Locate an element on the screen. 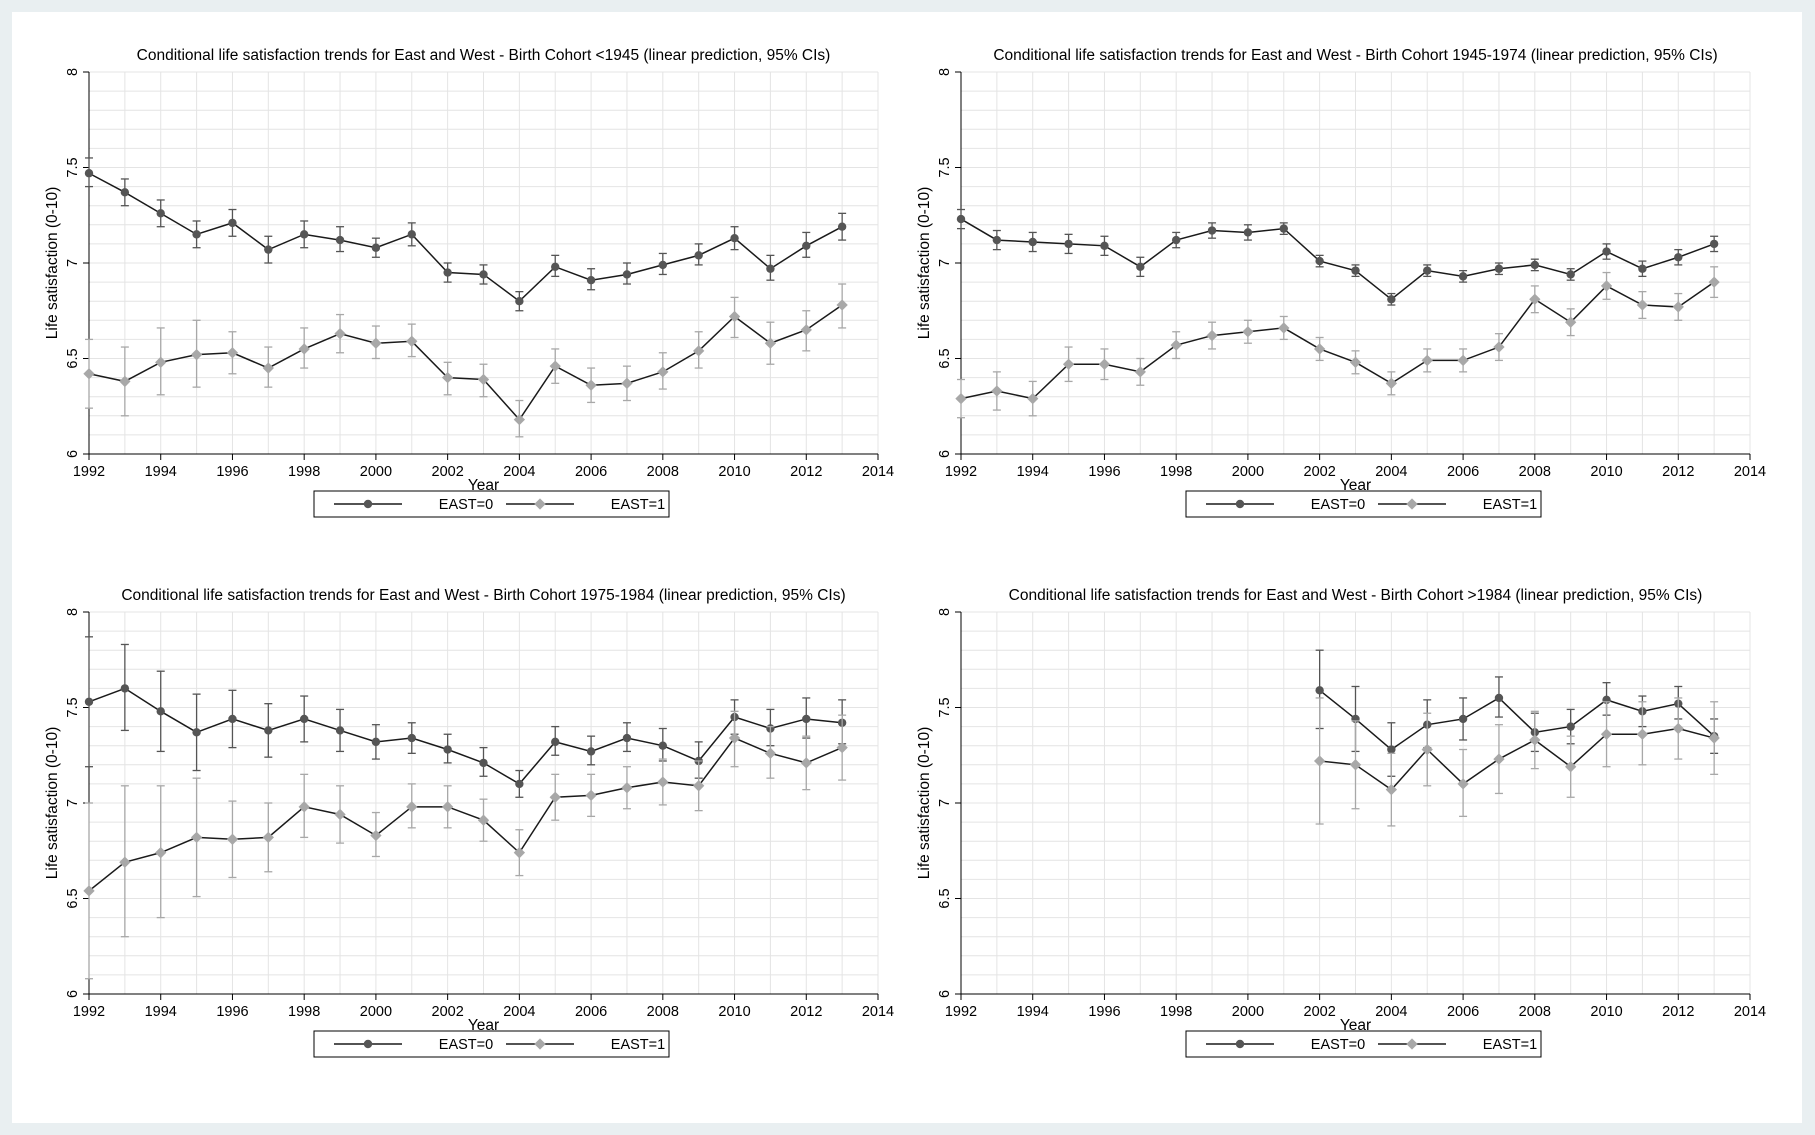  legend-marker is located at coordinates (540, 504).